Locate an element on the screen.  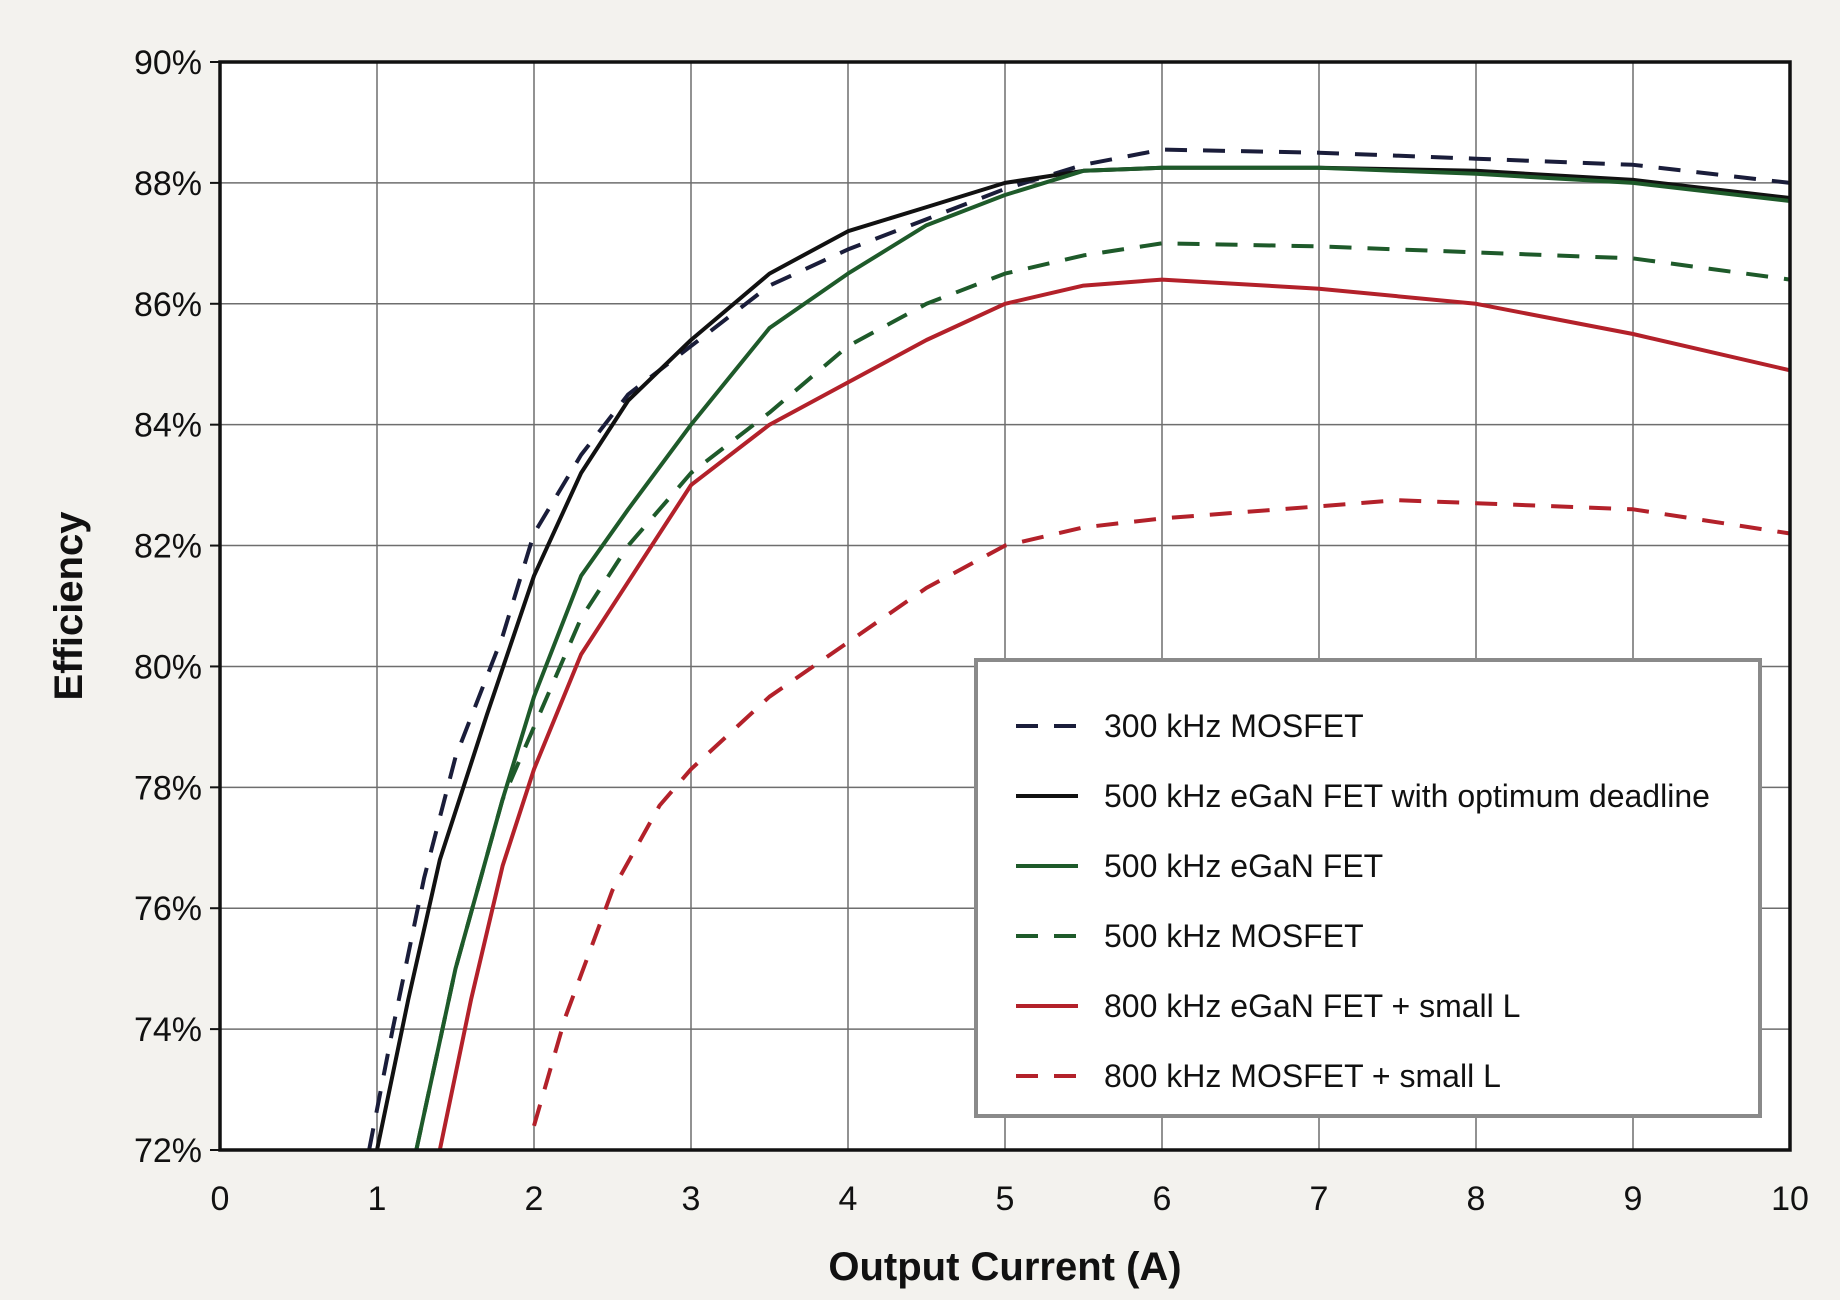
y-tick-label: 74% is located at coordinates (168, 1030).